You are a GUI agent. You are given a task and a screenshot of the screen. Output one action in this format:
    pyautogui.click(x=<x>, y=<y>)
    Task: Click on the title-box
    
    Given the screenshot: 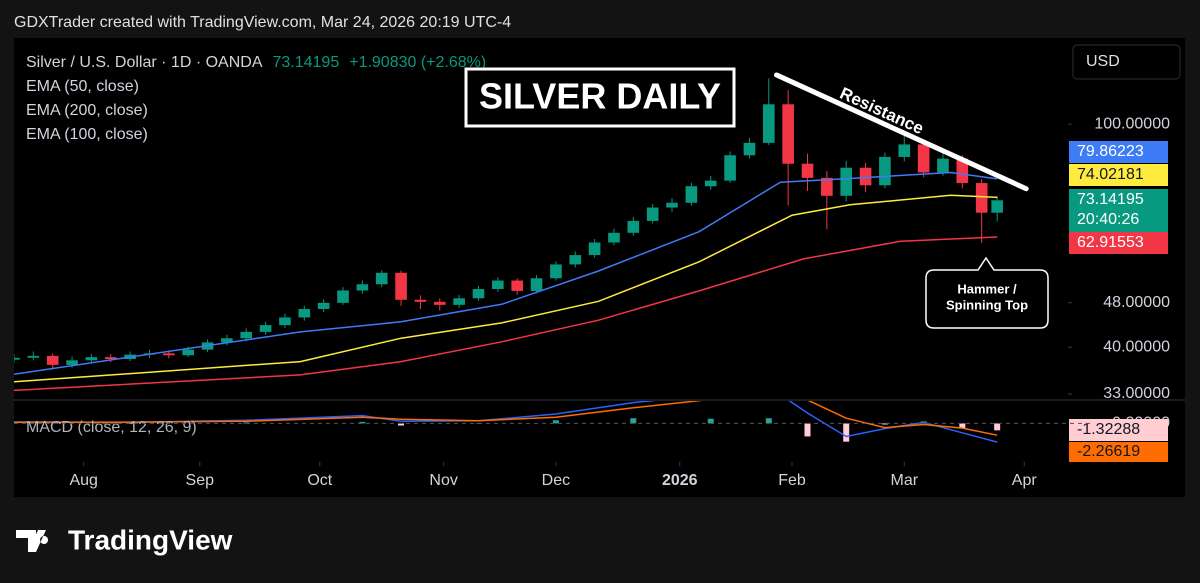 What is the action you would take?
    pyautogui.click(x=600, y=97)
    